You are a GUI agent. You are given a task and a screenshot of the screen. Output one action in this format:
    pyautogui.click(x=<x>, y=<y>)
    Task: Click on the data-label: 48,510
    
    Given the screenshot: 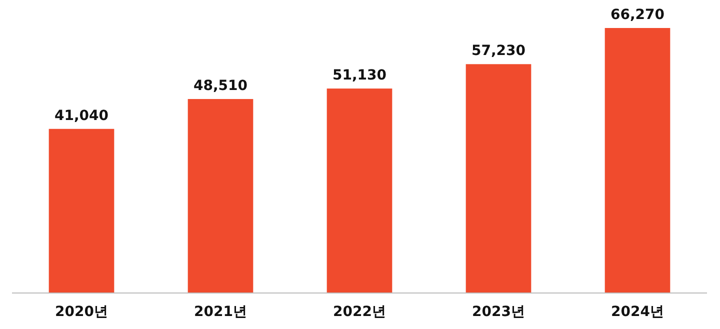 What is the action you would take?
    pyautogui.click(x=220, y=86)
    